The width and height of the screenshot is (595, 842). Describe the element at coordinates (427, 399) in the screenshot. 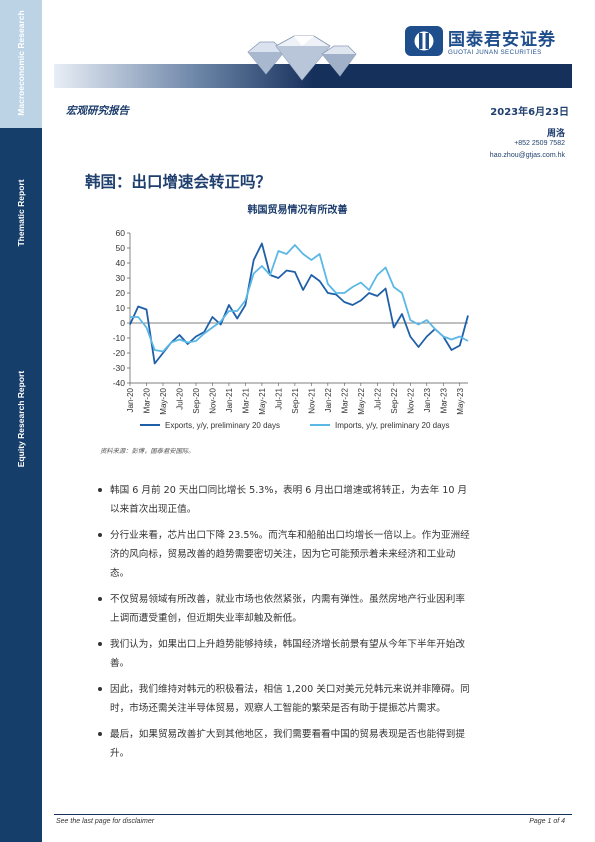

I see `x-tick-label: Jan-23` at that location.